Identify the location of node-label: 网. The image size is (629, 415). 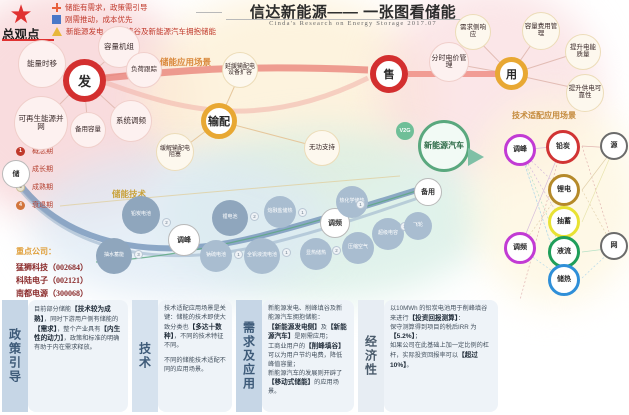
(614, 246).